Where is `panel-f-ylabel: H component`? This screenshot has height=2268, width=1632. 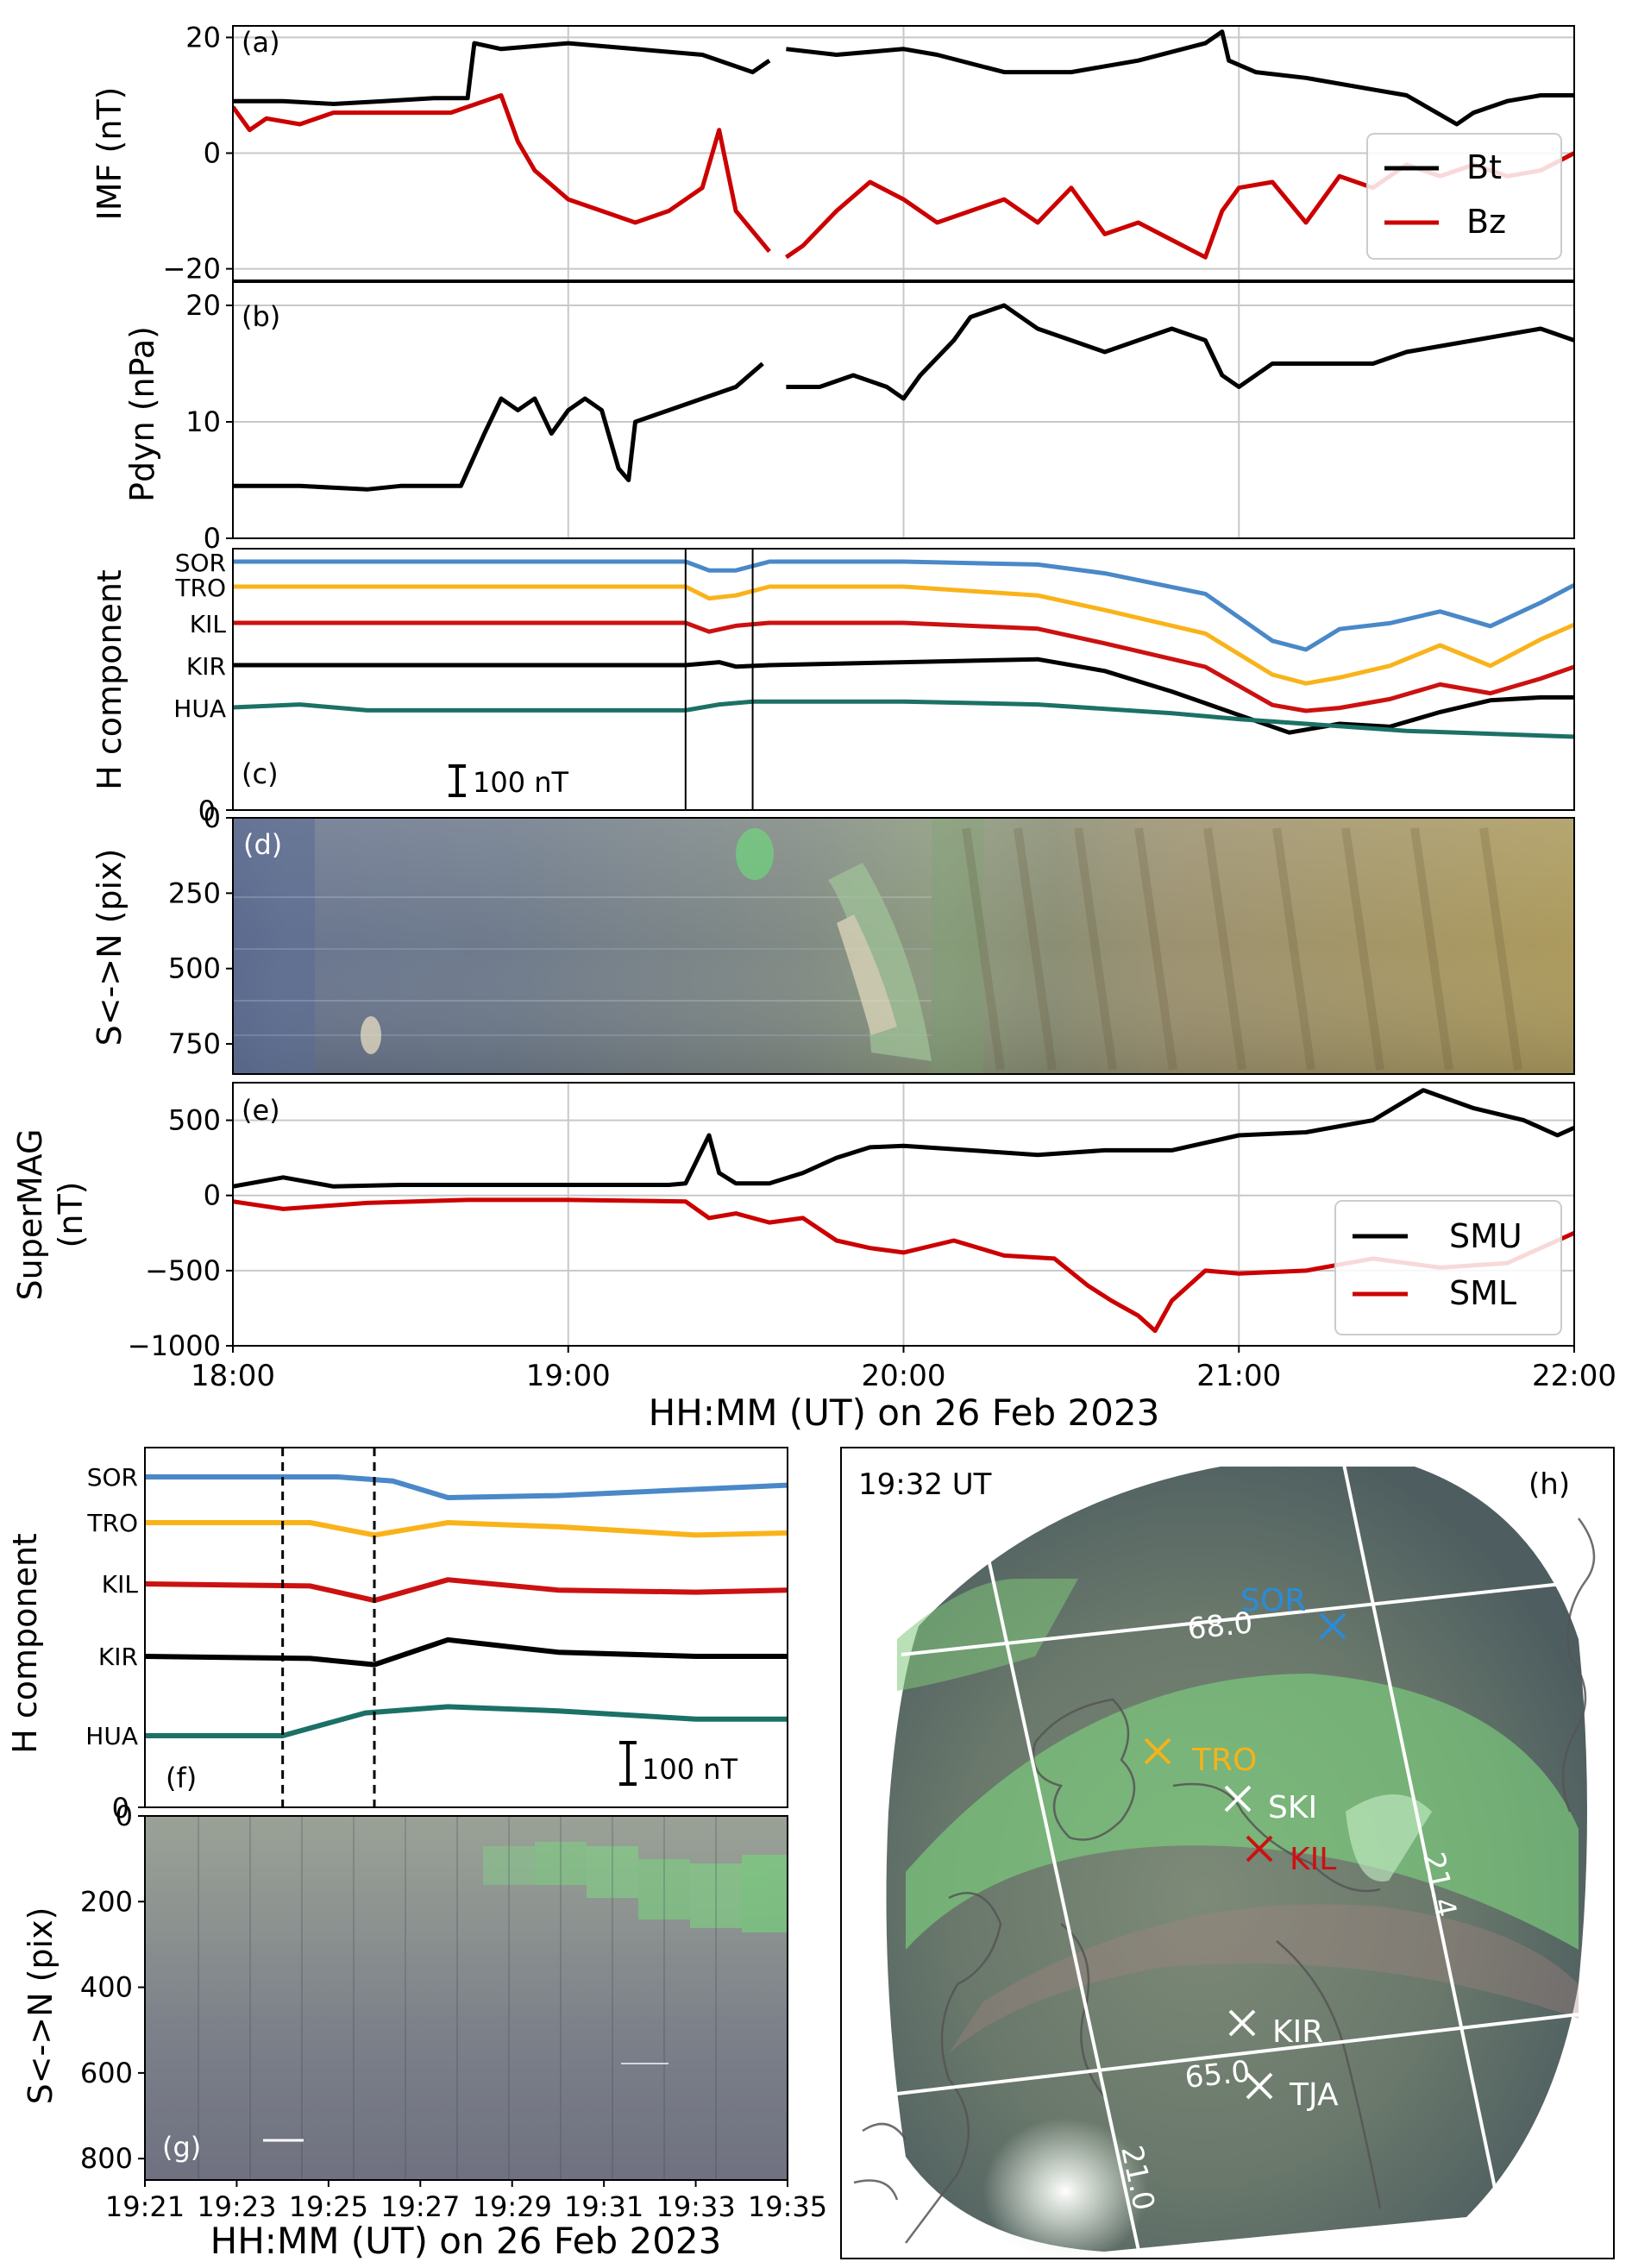 panel-f-ylabel: H component is located at coordinates (25, 1643).